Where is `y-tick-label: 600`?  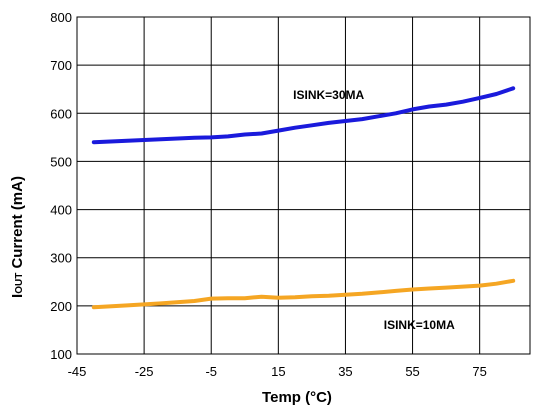 y-tick-label: 600 is located at coordinates (61, 113).